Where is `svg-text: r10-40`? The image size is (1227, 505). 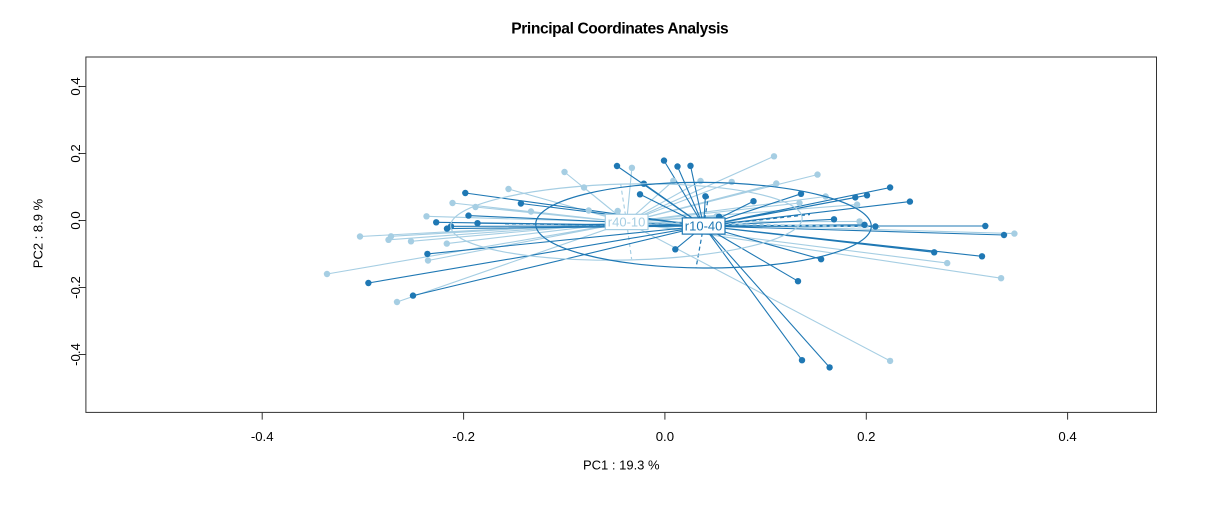
svg-text: r10-40 is located at coordinates (704, 226).